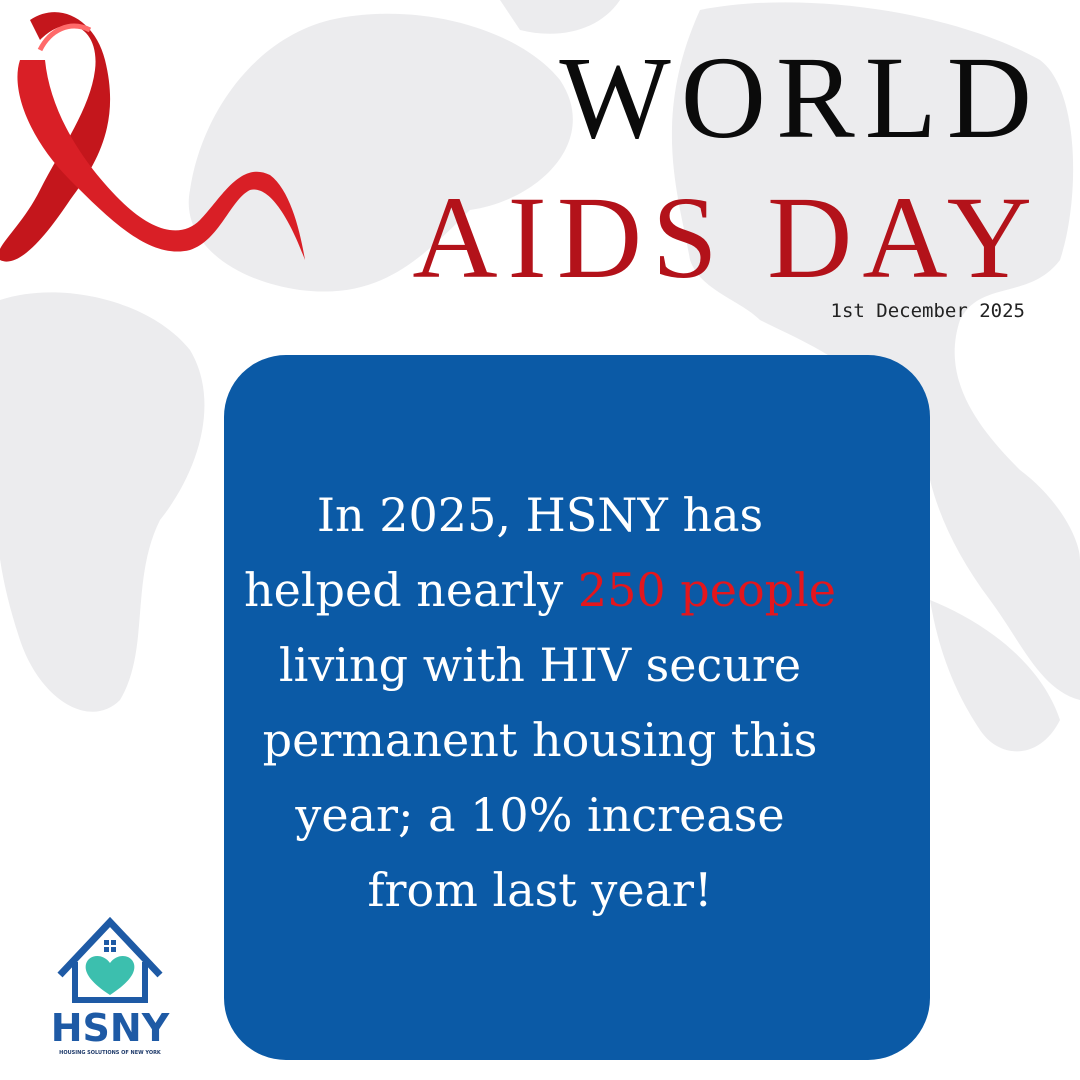 This screenshot has width=1080, height=1080. I want to click on title-line: AIDS DAY, so click(727, 237).